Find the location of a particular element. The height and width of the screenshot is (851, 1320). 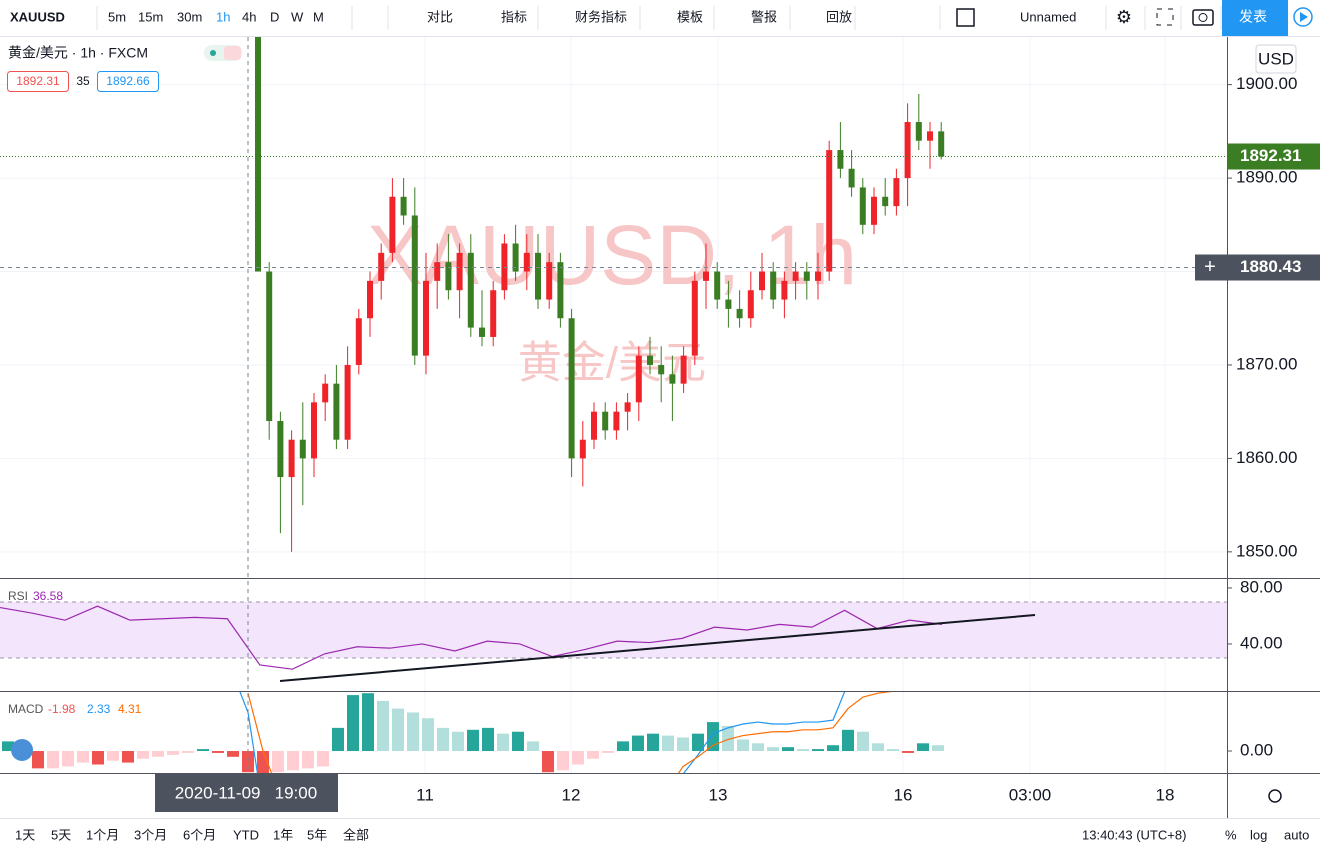

y-tick-label: 1850.00 is located at coordinates (1266, 550).